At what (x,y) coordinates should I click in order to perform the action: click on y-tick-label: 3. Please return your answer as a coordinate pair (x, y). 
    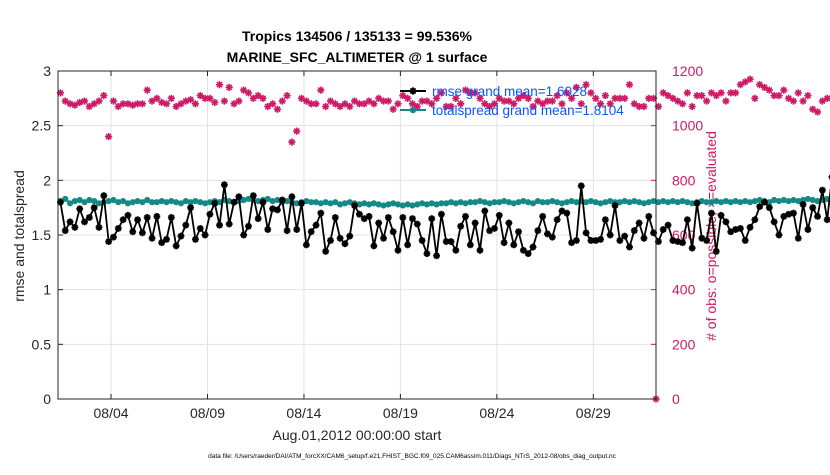
    Looking at the image, I should click on (47, 71).